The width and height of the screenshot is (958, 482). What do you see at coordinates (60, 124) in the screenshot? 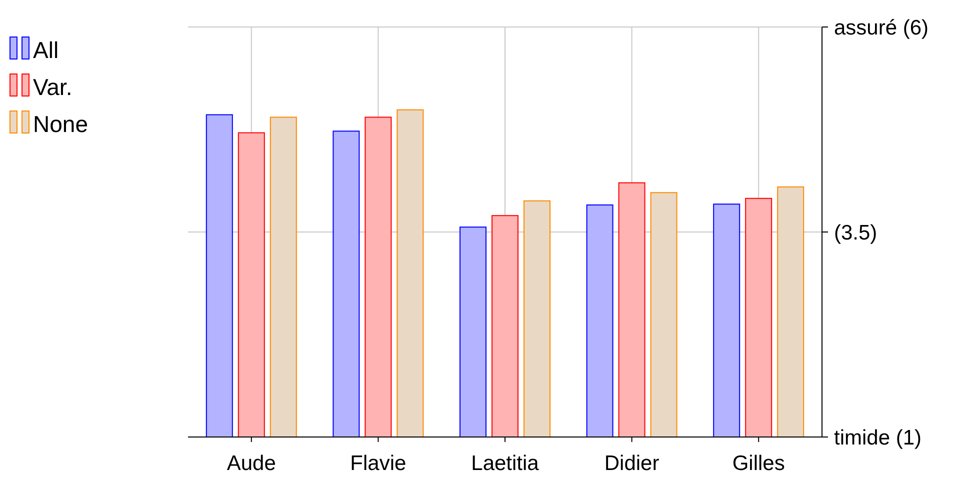
I see `legend-label: None` at bounding box center [60, 124].